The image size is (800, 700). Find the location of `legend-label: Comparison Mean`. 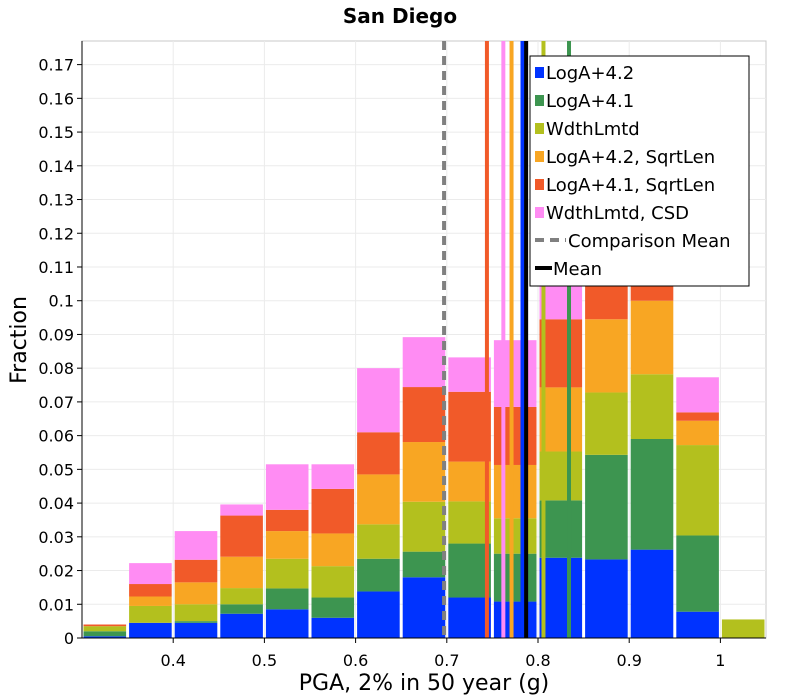

legend-label: Comparison Mean is located at coordinates (649, 241).